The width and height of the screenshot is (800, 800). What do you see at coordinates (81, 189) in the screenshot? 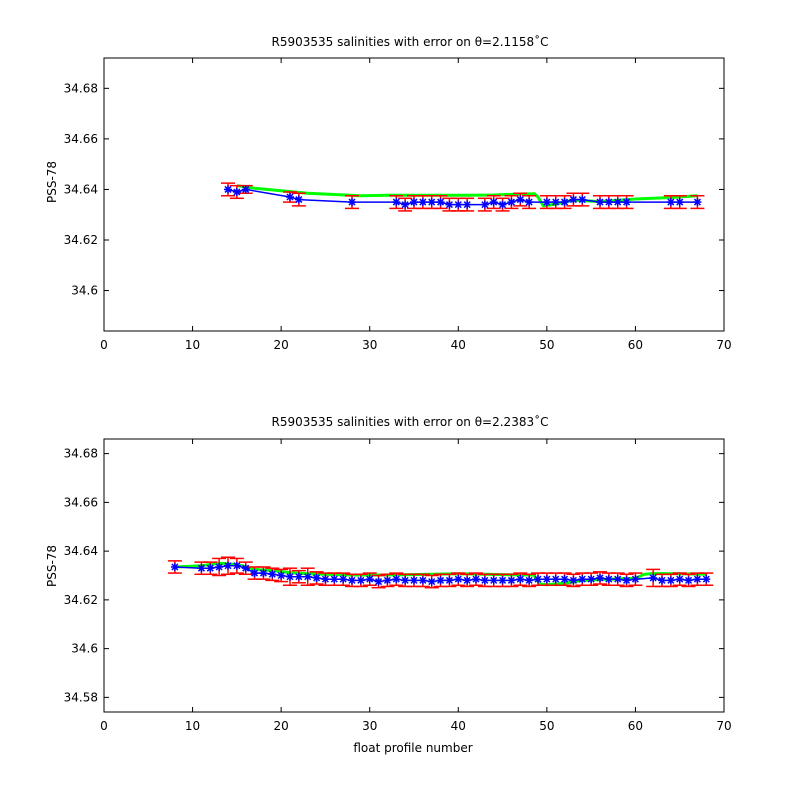
I see `top-panel-ytick-label: 34.64` at bounding box center [81, 189].